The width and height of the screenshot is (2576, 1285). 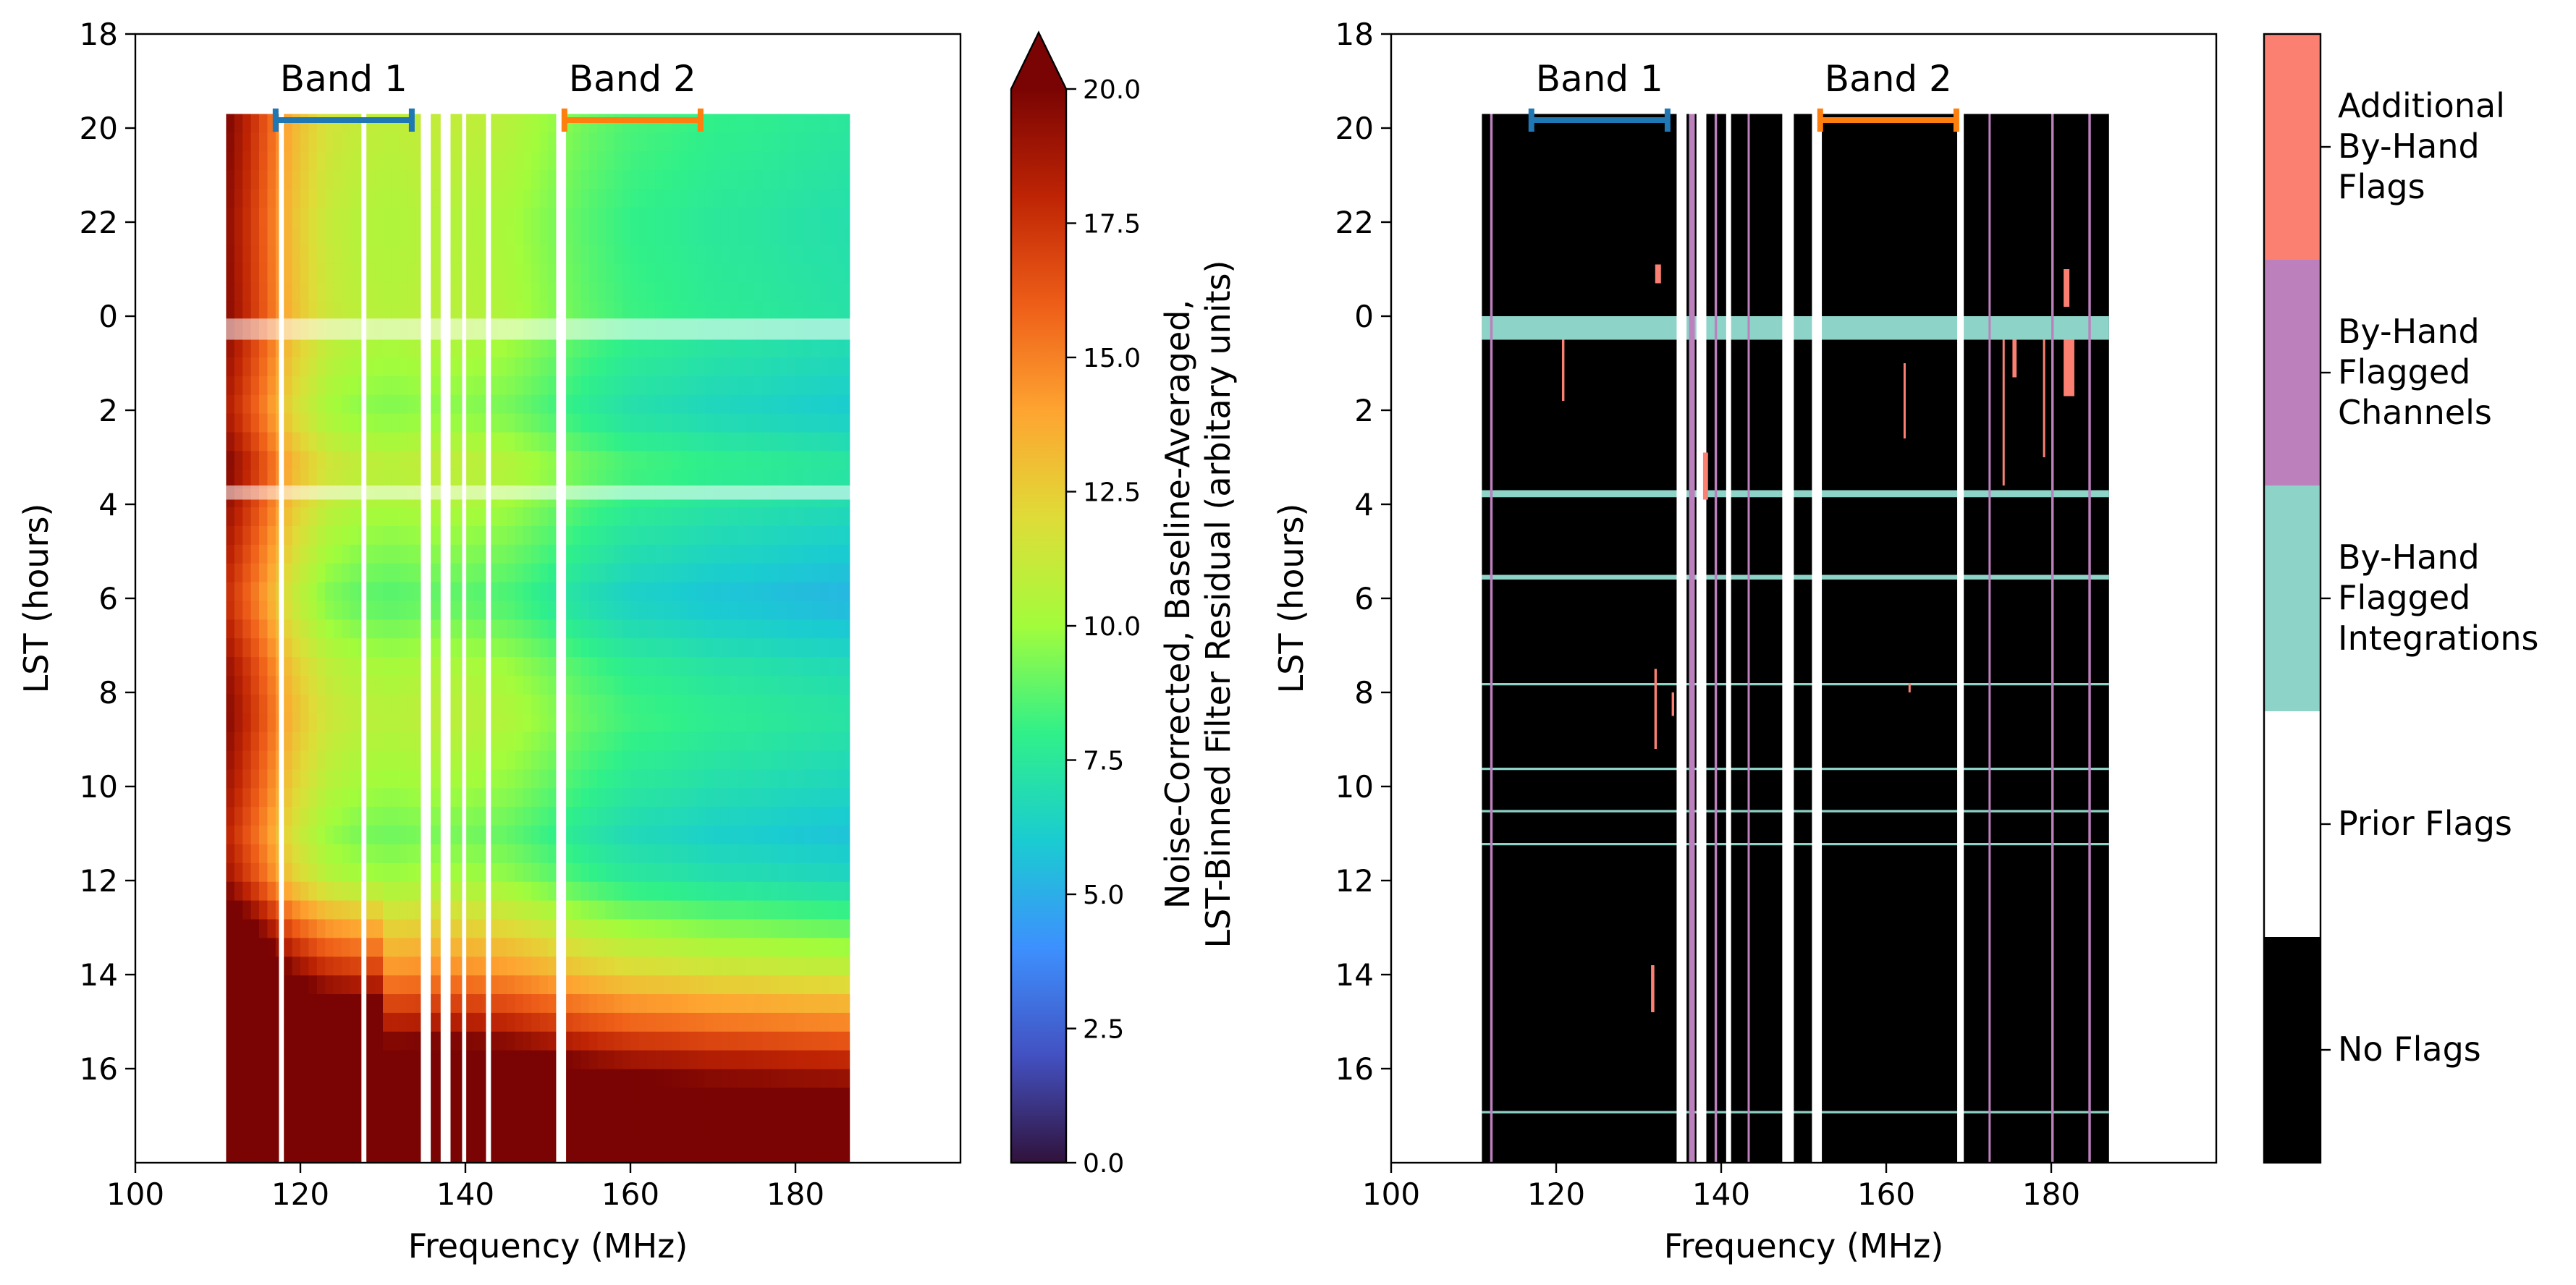 I want to click on category-cells, so click(x=2292, y=598).